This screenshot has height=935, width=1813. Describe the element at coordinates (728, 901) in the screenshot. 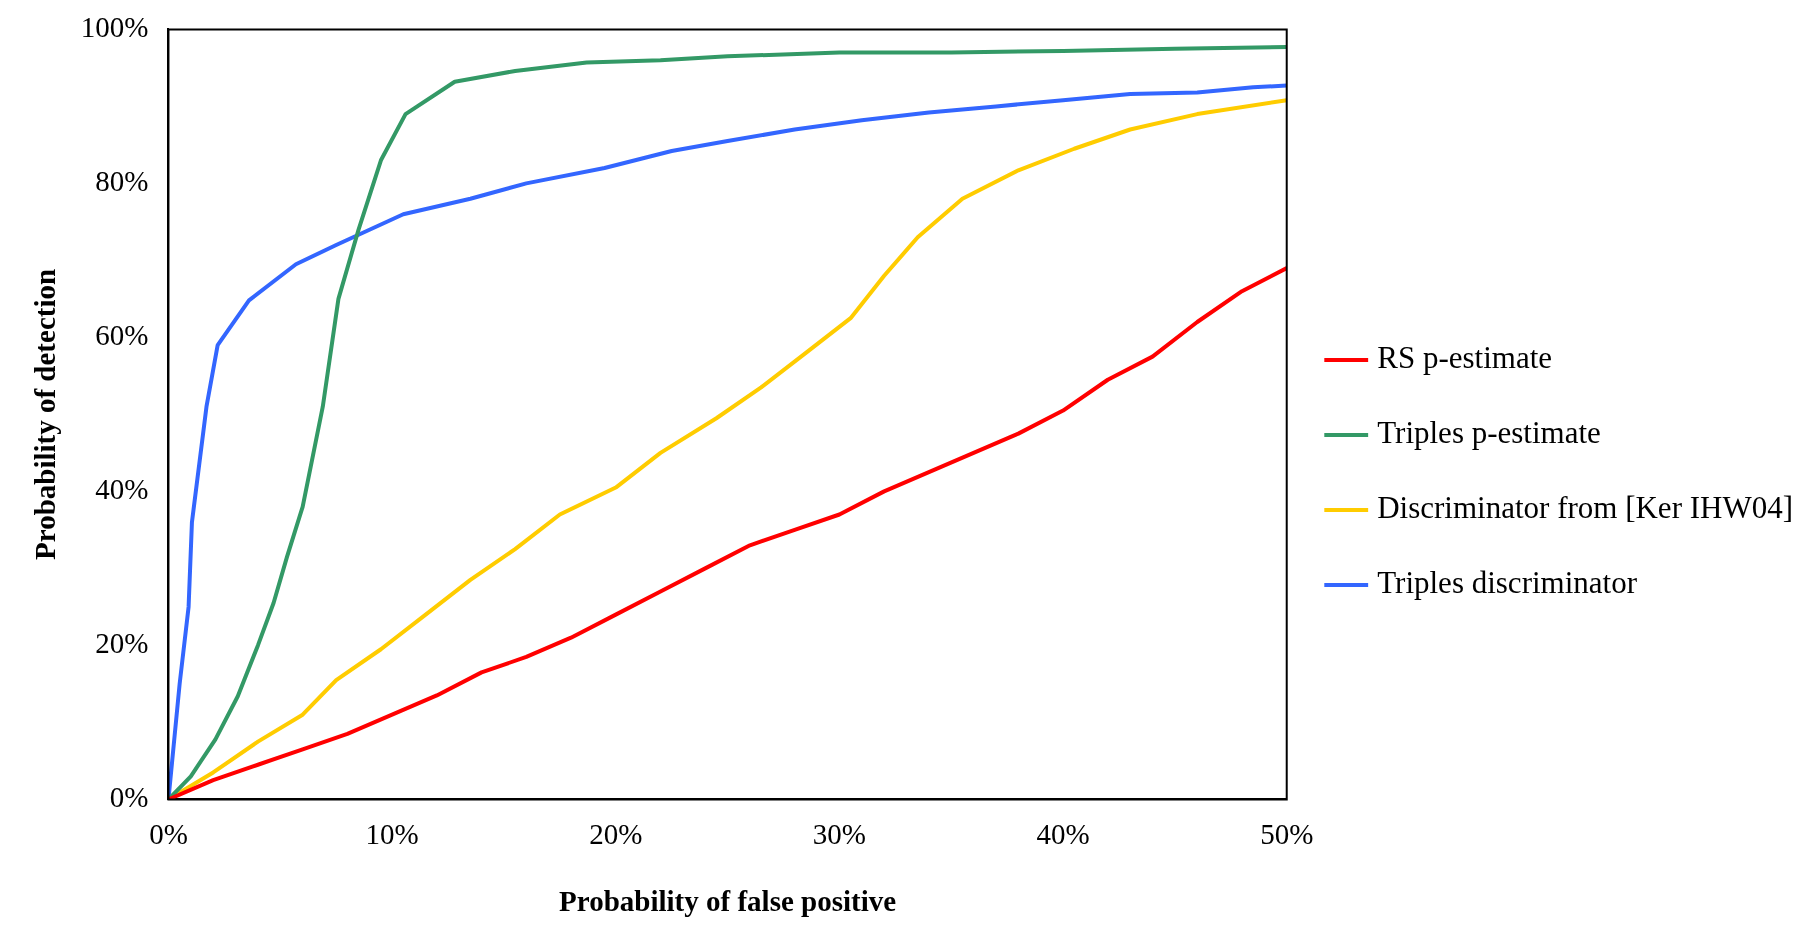

I see `x-axis-title: Probability of false positive` at that location.